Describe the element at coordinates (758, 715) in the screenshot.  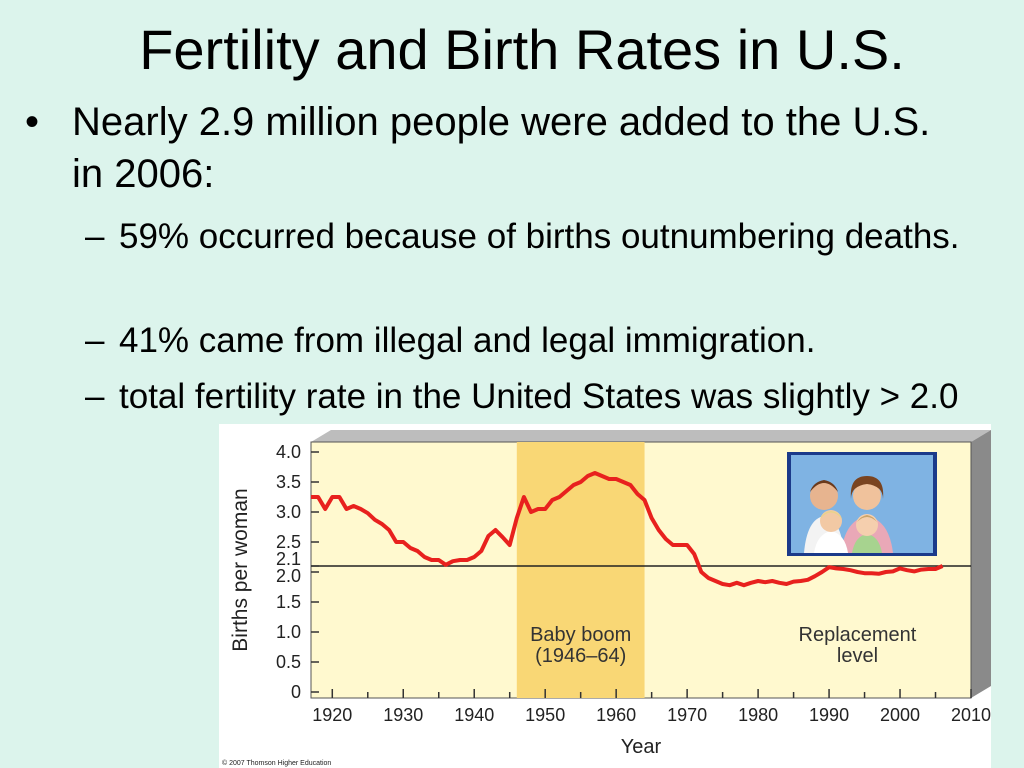
I see `x-tick-label: 1980` at that location.